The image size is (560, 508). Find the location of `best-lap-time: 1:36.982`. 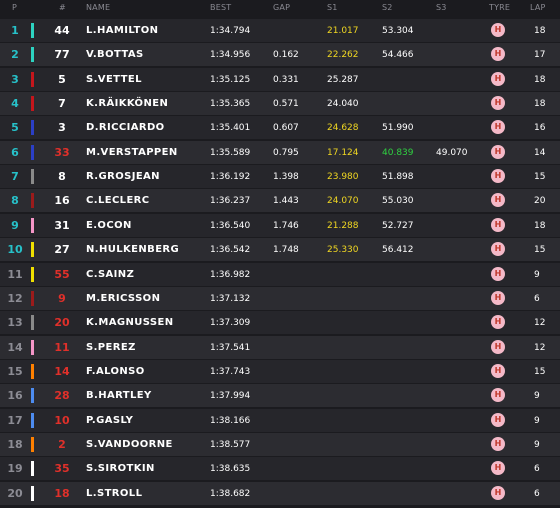

best-lap-time: 1:36.982 is located at coordinates (230, 275).